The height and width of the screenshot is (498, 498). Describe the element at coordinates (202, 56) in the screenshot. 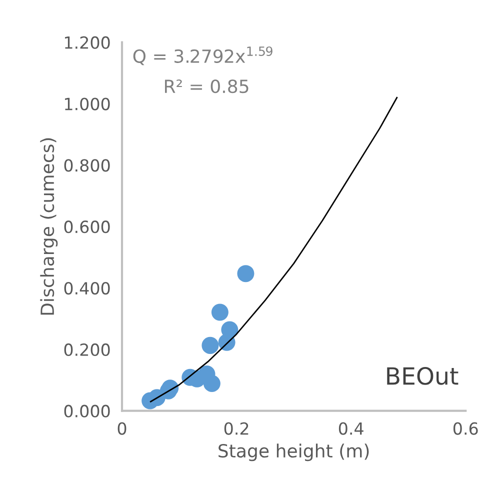

I see `annotation: Q = 3.2792x$^{1.59}$` at that location.